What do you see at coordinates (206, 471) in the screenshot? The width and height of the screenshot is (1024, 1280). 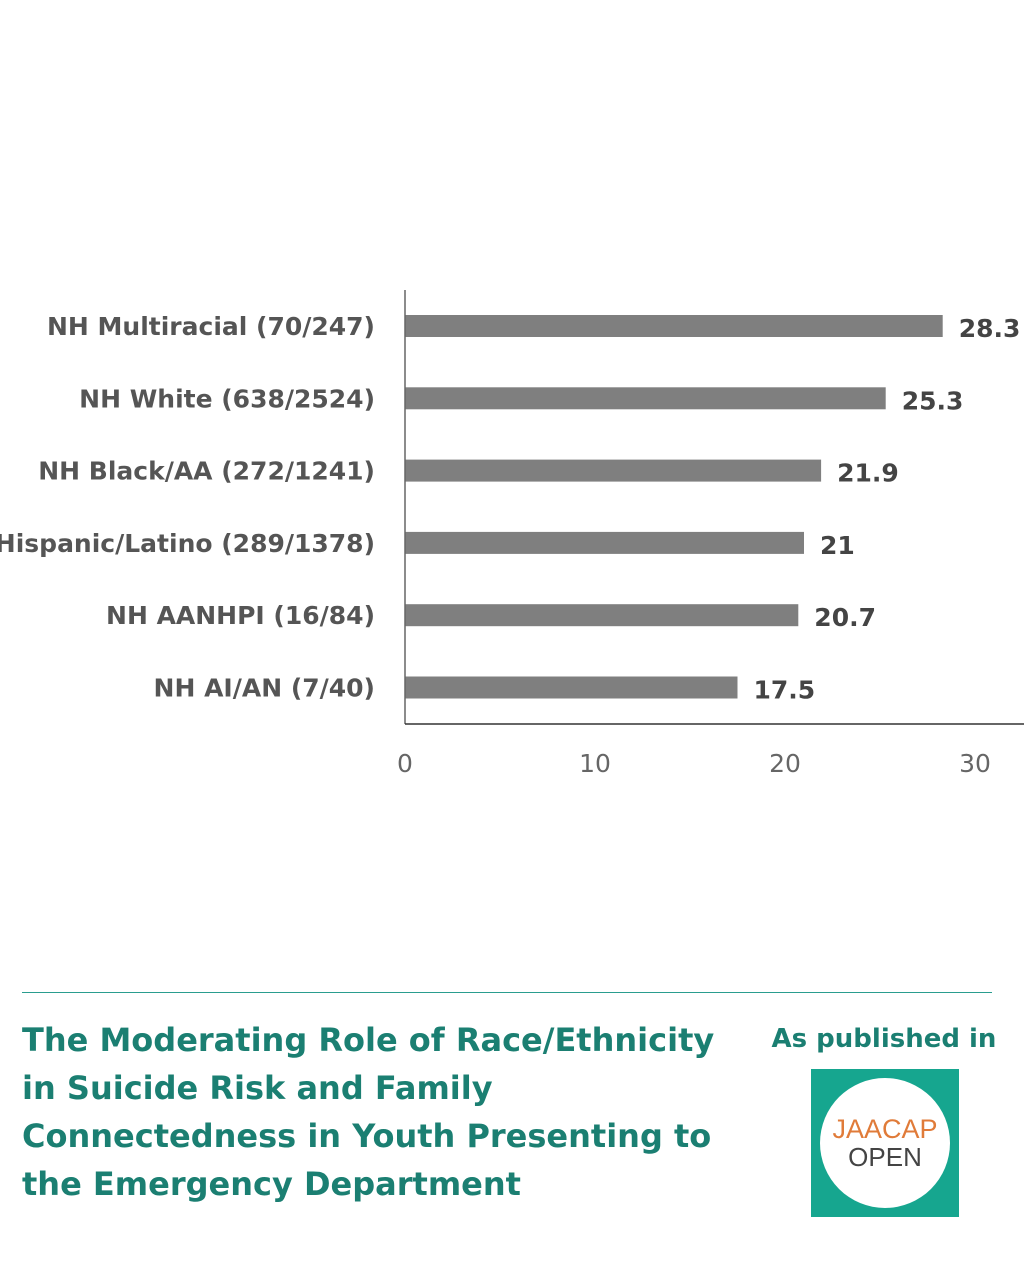 I see `category-label: NH Black/AA (272/1241)` at bounding box center [206, 471].